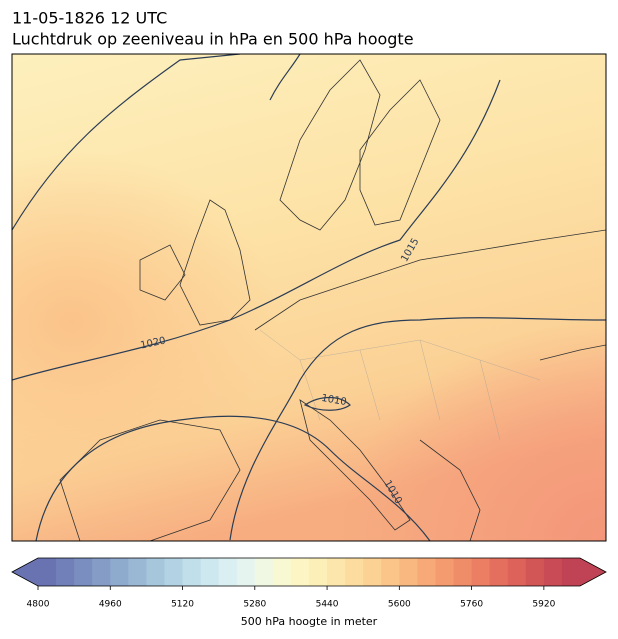  Describe the element at coordinates (333, 400) in the screenshot. I see `contour-label: 1010` at that location.